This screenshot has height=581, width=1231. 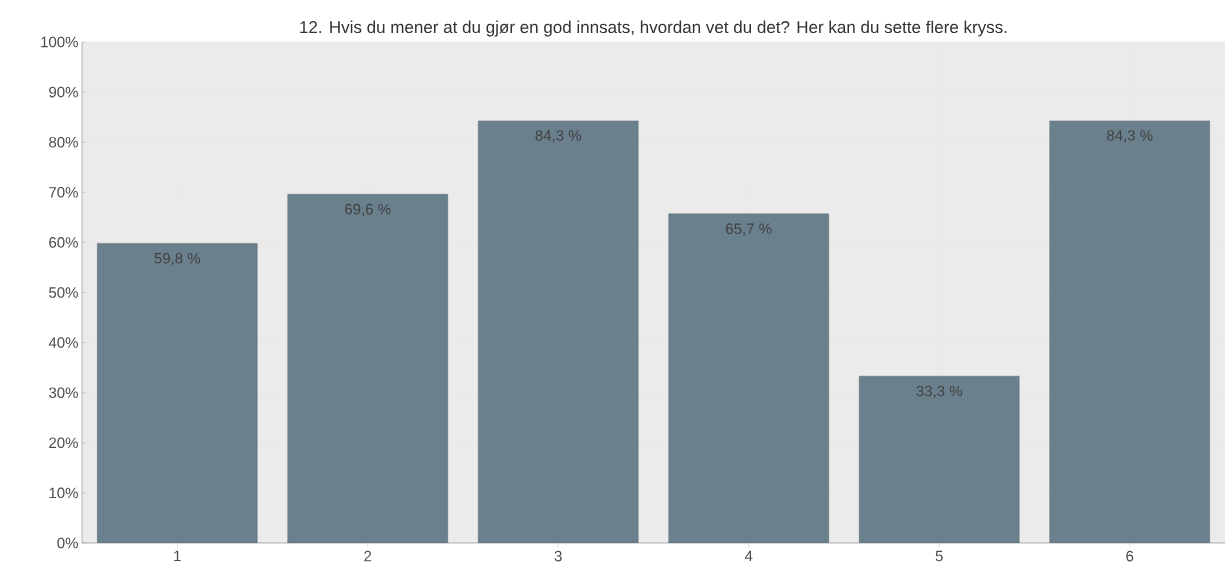 What do you see at coordinates (63, 392) in the screenshot?
I see `y-tick-label: 30%` at bounding box center [63, 392].